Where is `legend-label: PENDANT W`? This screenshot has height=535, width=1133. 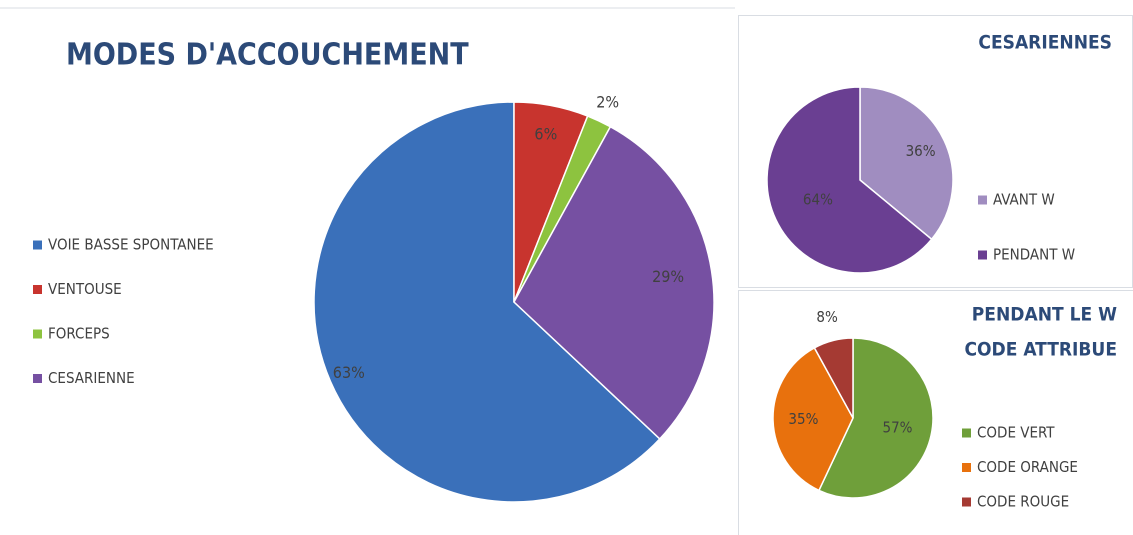 legend-label: PENDANT W is located at coordinates (1034, 255).